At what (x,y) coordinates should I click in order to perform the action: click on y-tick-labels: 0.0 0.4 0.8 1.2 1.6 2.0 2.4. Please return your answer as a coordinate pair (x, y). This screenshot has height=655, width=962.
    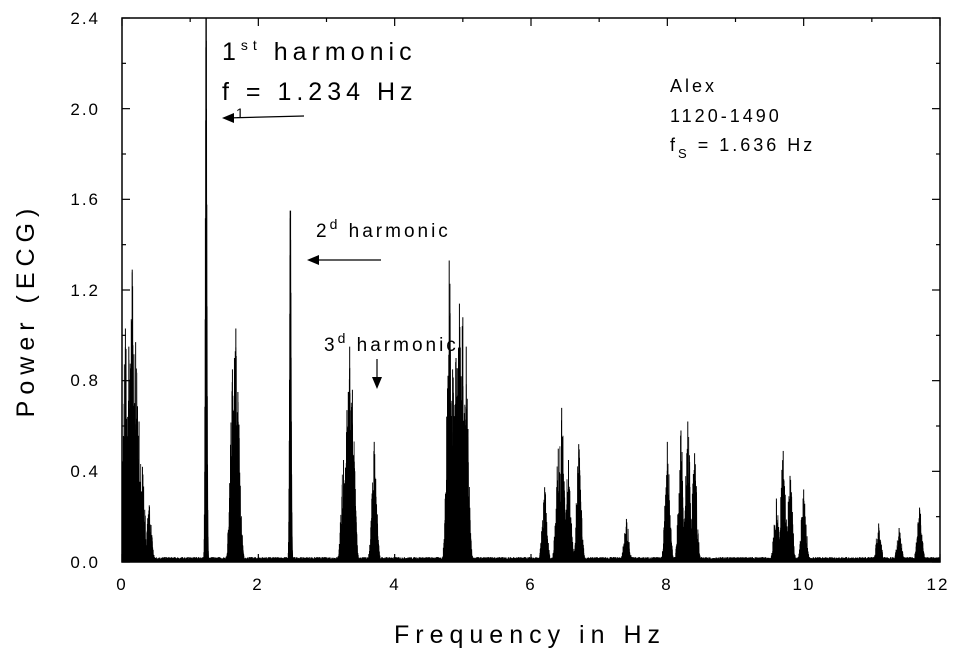
    Looking at the image, I should click on (85, 290).